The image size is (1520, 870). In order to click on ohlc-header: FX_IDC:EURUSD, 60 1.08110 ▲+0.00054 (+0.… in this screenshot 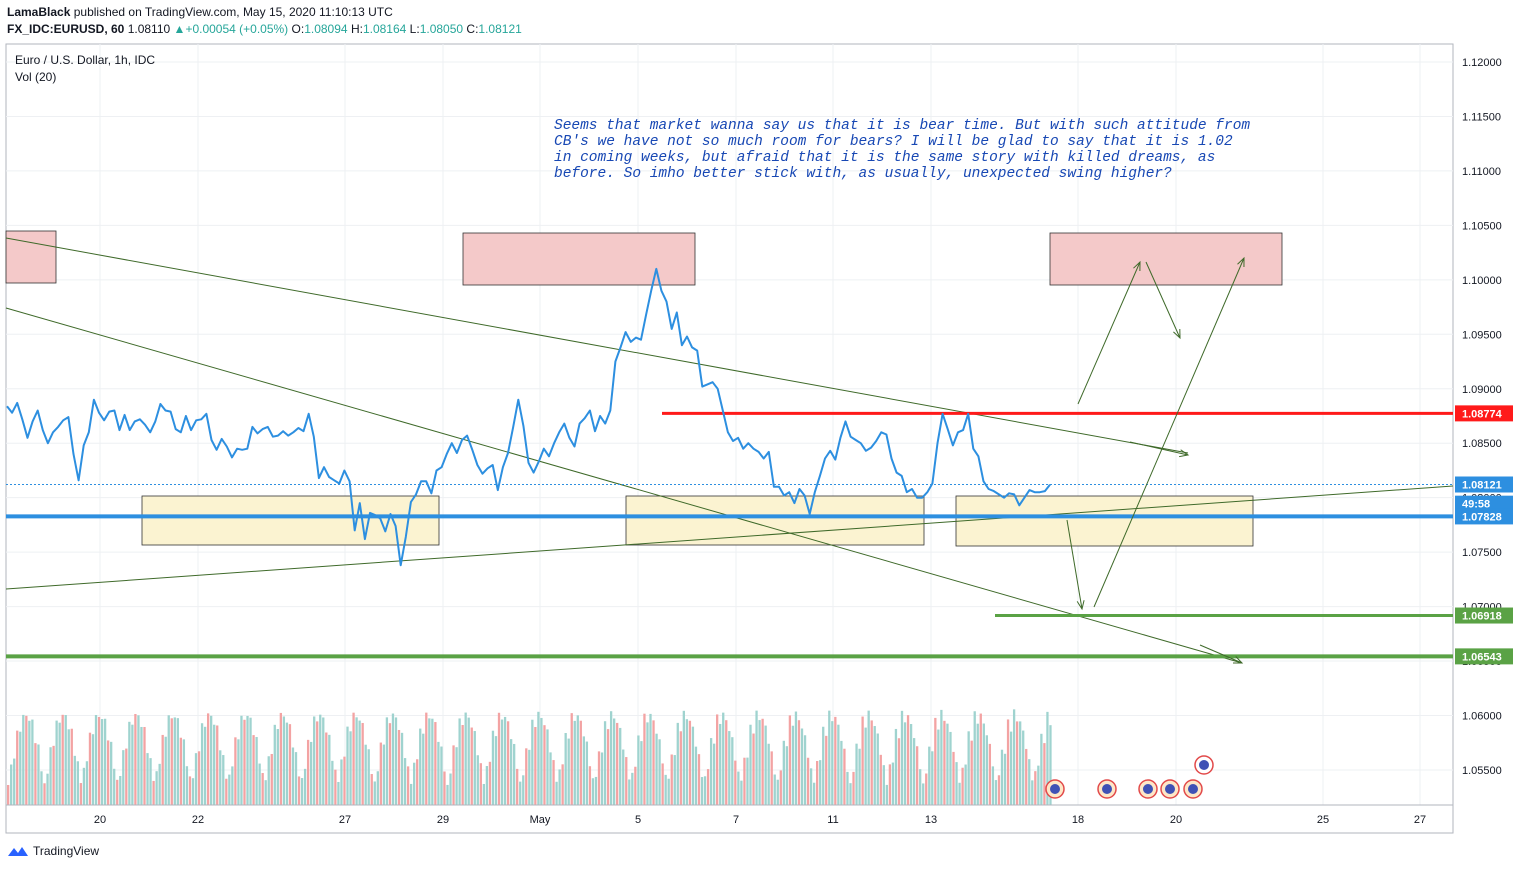, I will do `click(264, 29)`.